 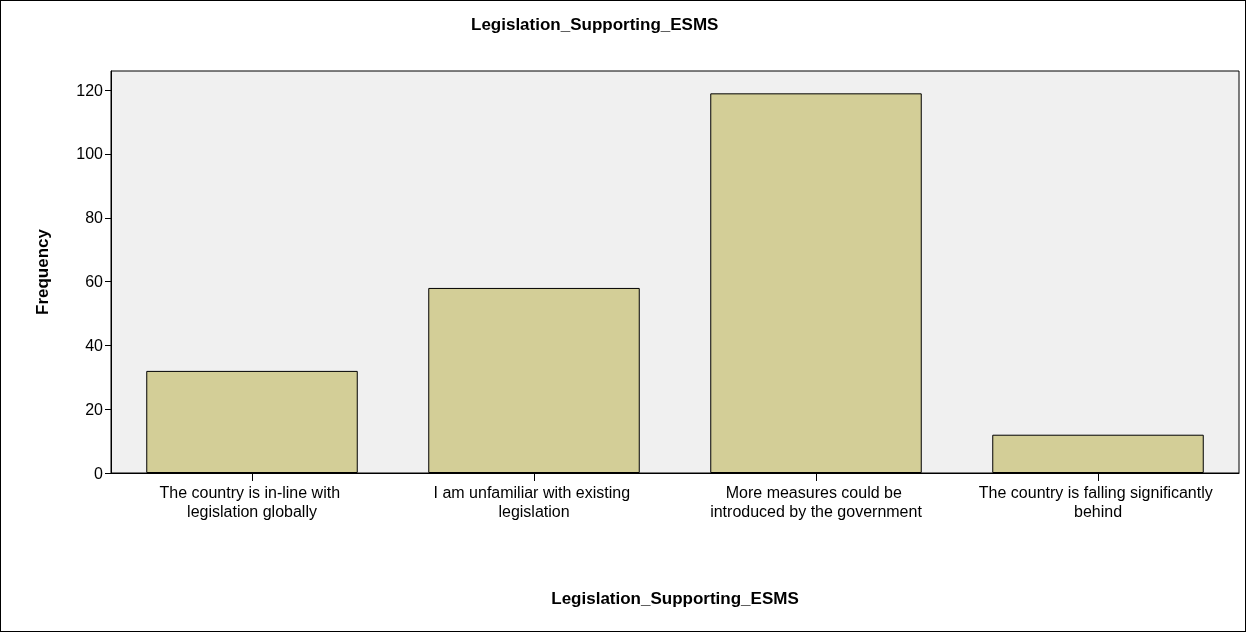 I want to click on x-tick-label: More measures could be introduced by the government, so click(x=816, y=502).